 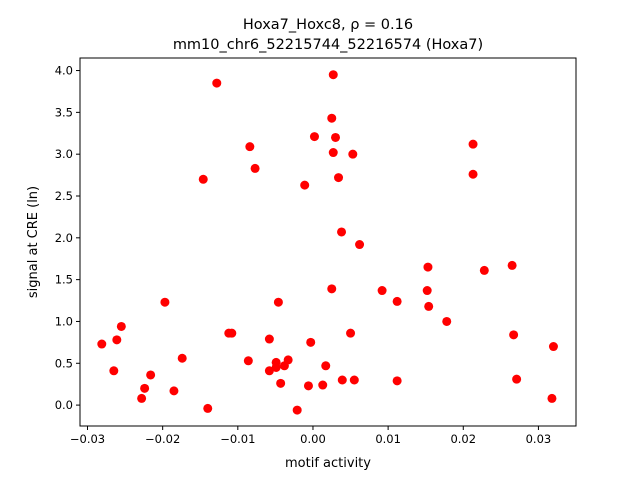 What do you see at coordinates (64, 71) in the screenshot?
I see `y-tick-label: 4.0` at bounding box center [64, 71].